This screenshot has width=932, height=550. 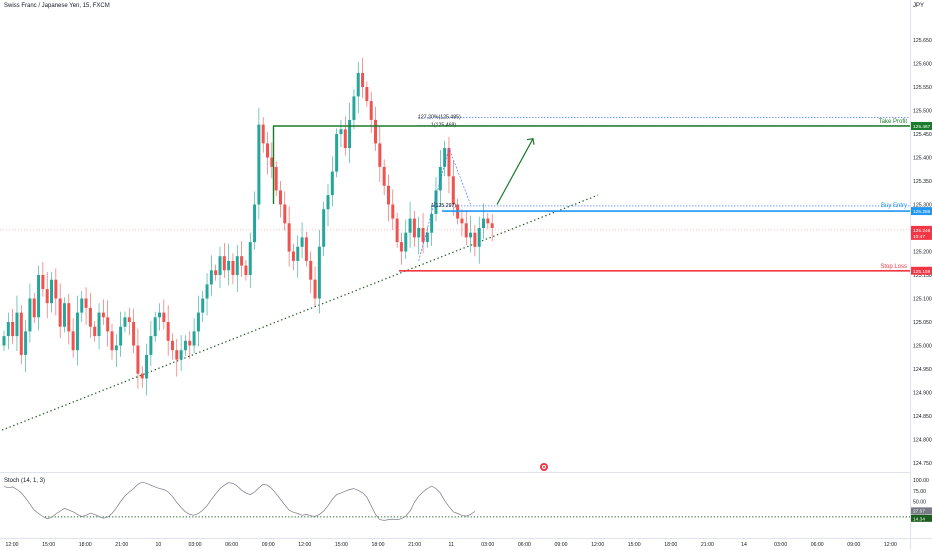 What do you see at coordinates (921, 481) in the screenshot?
I see `stoch-tick: 100.00` at bounding box center [921, 481].